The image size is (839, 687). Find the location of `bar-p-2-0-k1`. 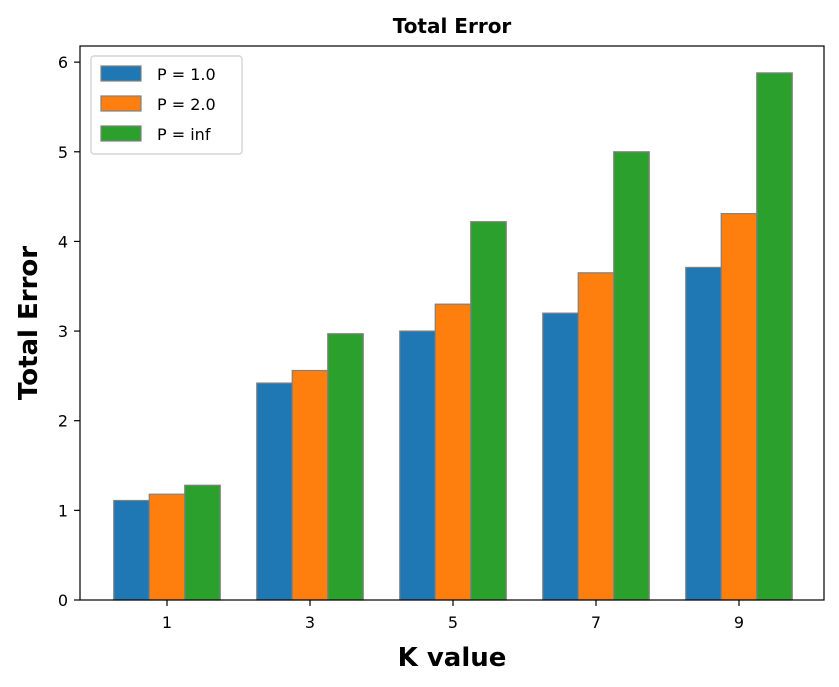

bar-p-2-0-k1 is located at coordinates (167, 547).